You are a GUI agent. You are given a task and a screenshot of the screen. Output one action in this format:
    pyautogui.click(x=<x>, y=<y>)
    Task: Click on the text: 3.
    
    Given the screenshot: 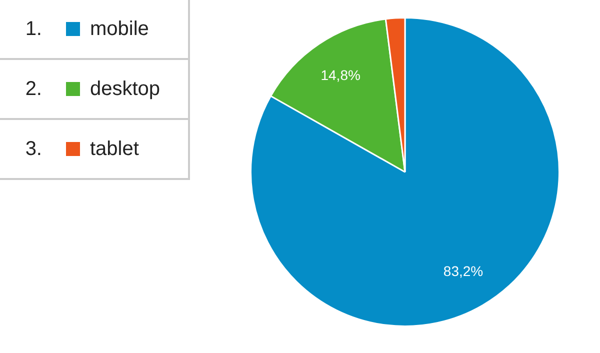 What is the action you would take?
    pyautogui.click(x=33, y=149)
    